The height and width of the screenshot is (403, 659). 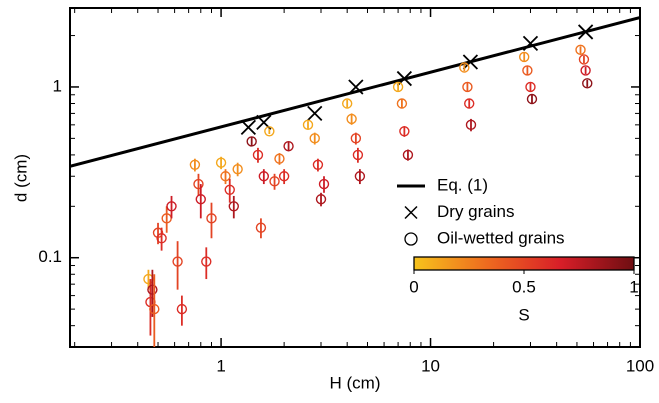 What do you see at coordinates (57, 85) in the screenshot?
I see `y-tick-label: 1` at bounding box center [57, 85].